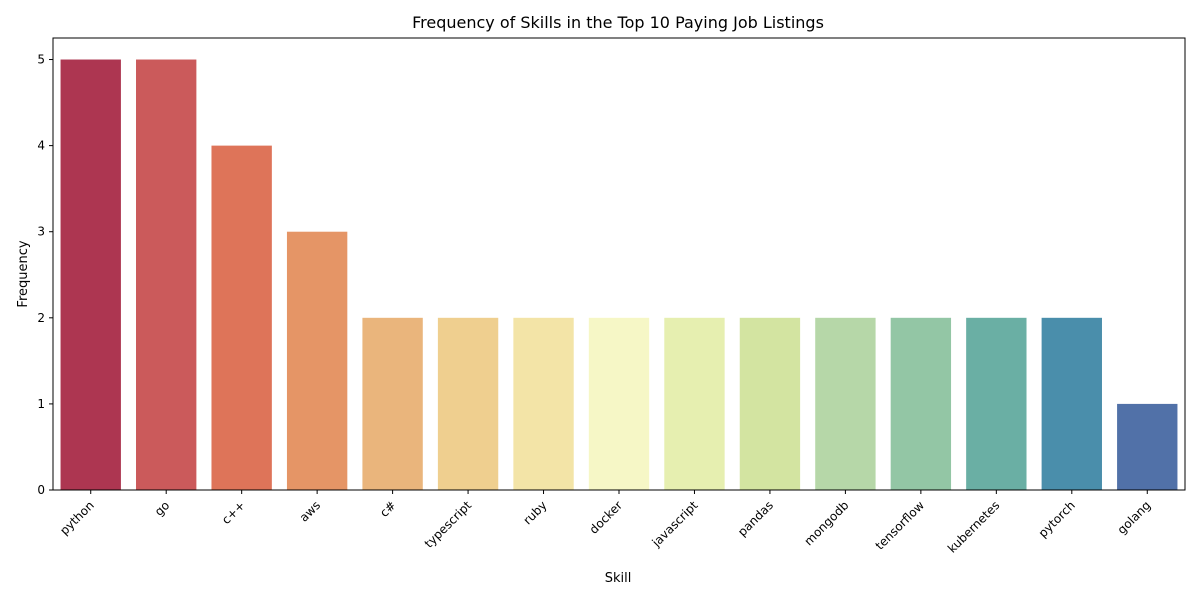 The height and width of the screenshot is (600, 1200). I want to click on x-tick-label: docker, so click(606, 517).